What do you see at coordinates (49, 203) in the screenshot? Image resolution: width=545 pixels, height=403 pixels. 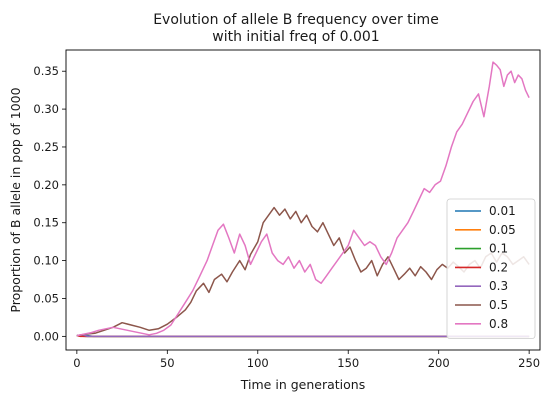 I see `y-axis: 0.00 0.05 0.10 0.15 0.20 0.25 0.30 0.35` at bounding box center [49, 203].